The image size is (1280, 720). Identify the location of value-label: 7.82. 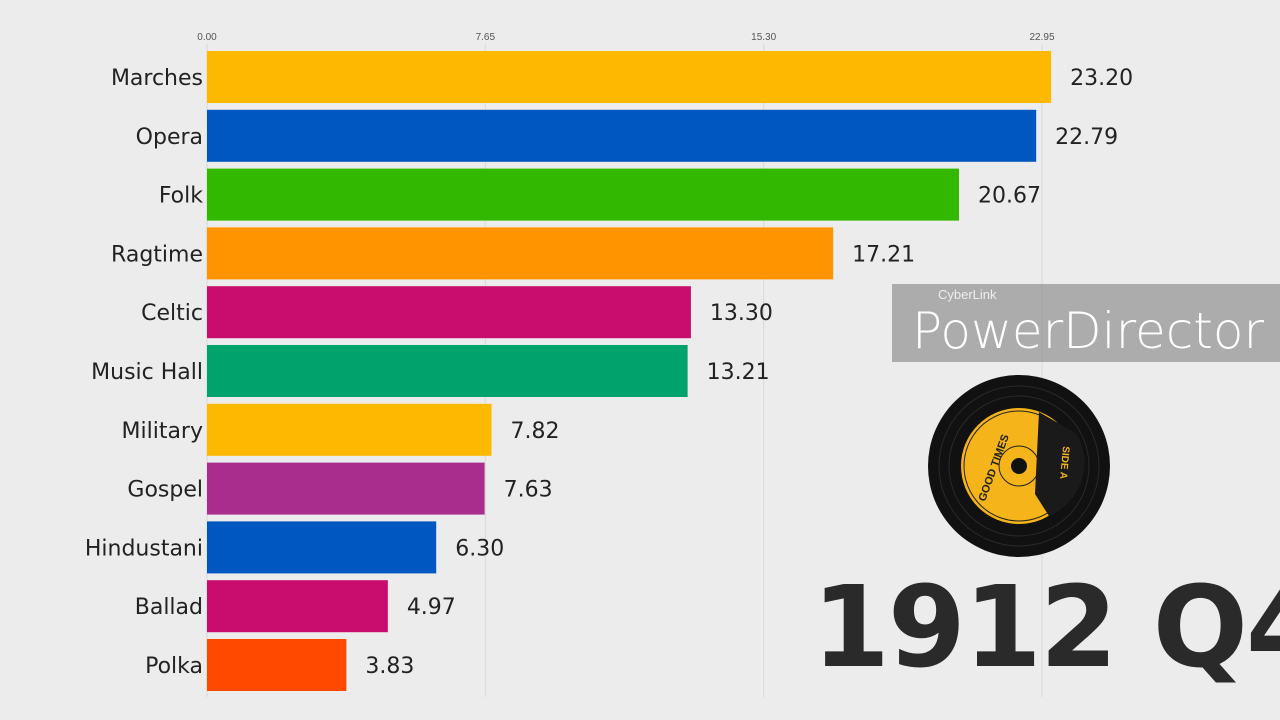
(535, 431).